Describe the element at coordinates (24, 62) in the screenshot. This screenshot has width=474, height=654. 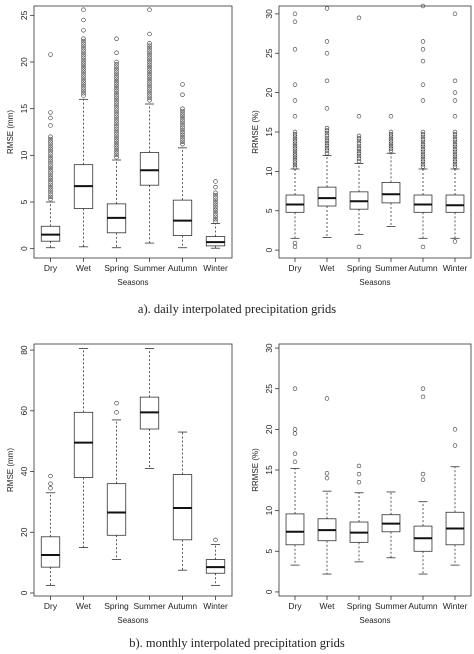
I see `y-tick-label: 20` at that location.